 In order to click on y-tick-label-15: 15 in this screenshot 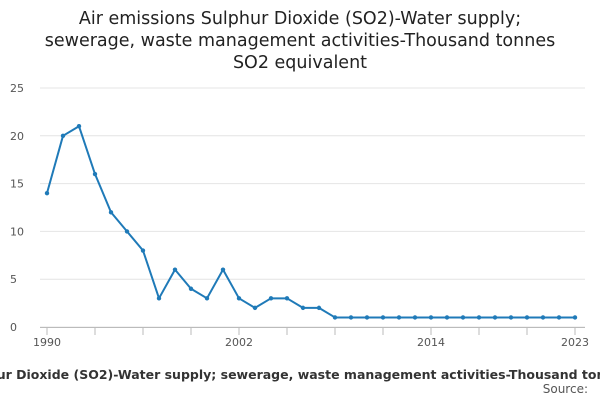, I will do `click(17, 184)`.